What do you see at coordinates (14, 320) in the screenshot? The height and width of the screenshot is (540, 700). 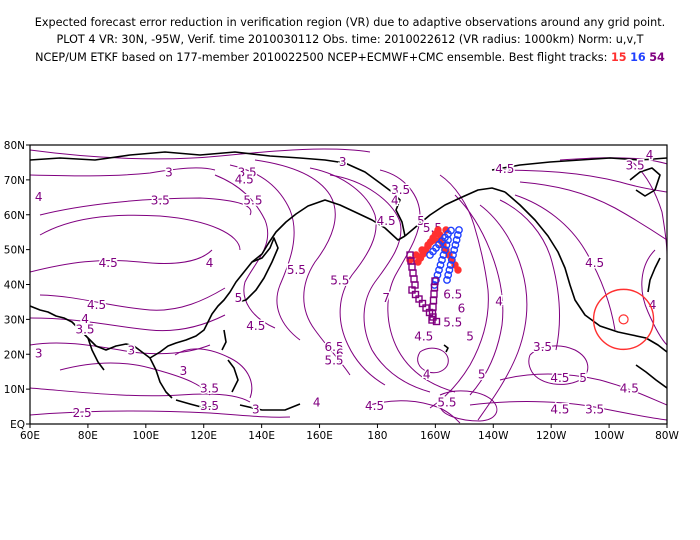 I see `lat-tick-label: 30N` at bounding box center [14, 320].